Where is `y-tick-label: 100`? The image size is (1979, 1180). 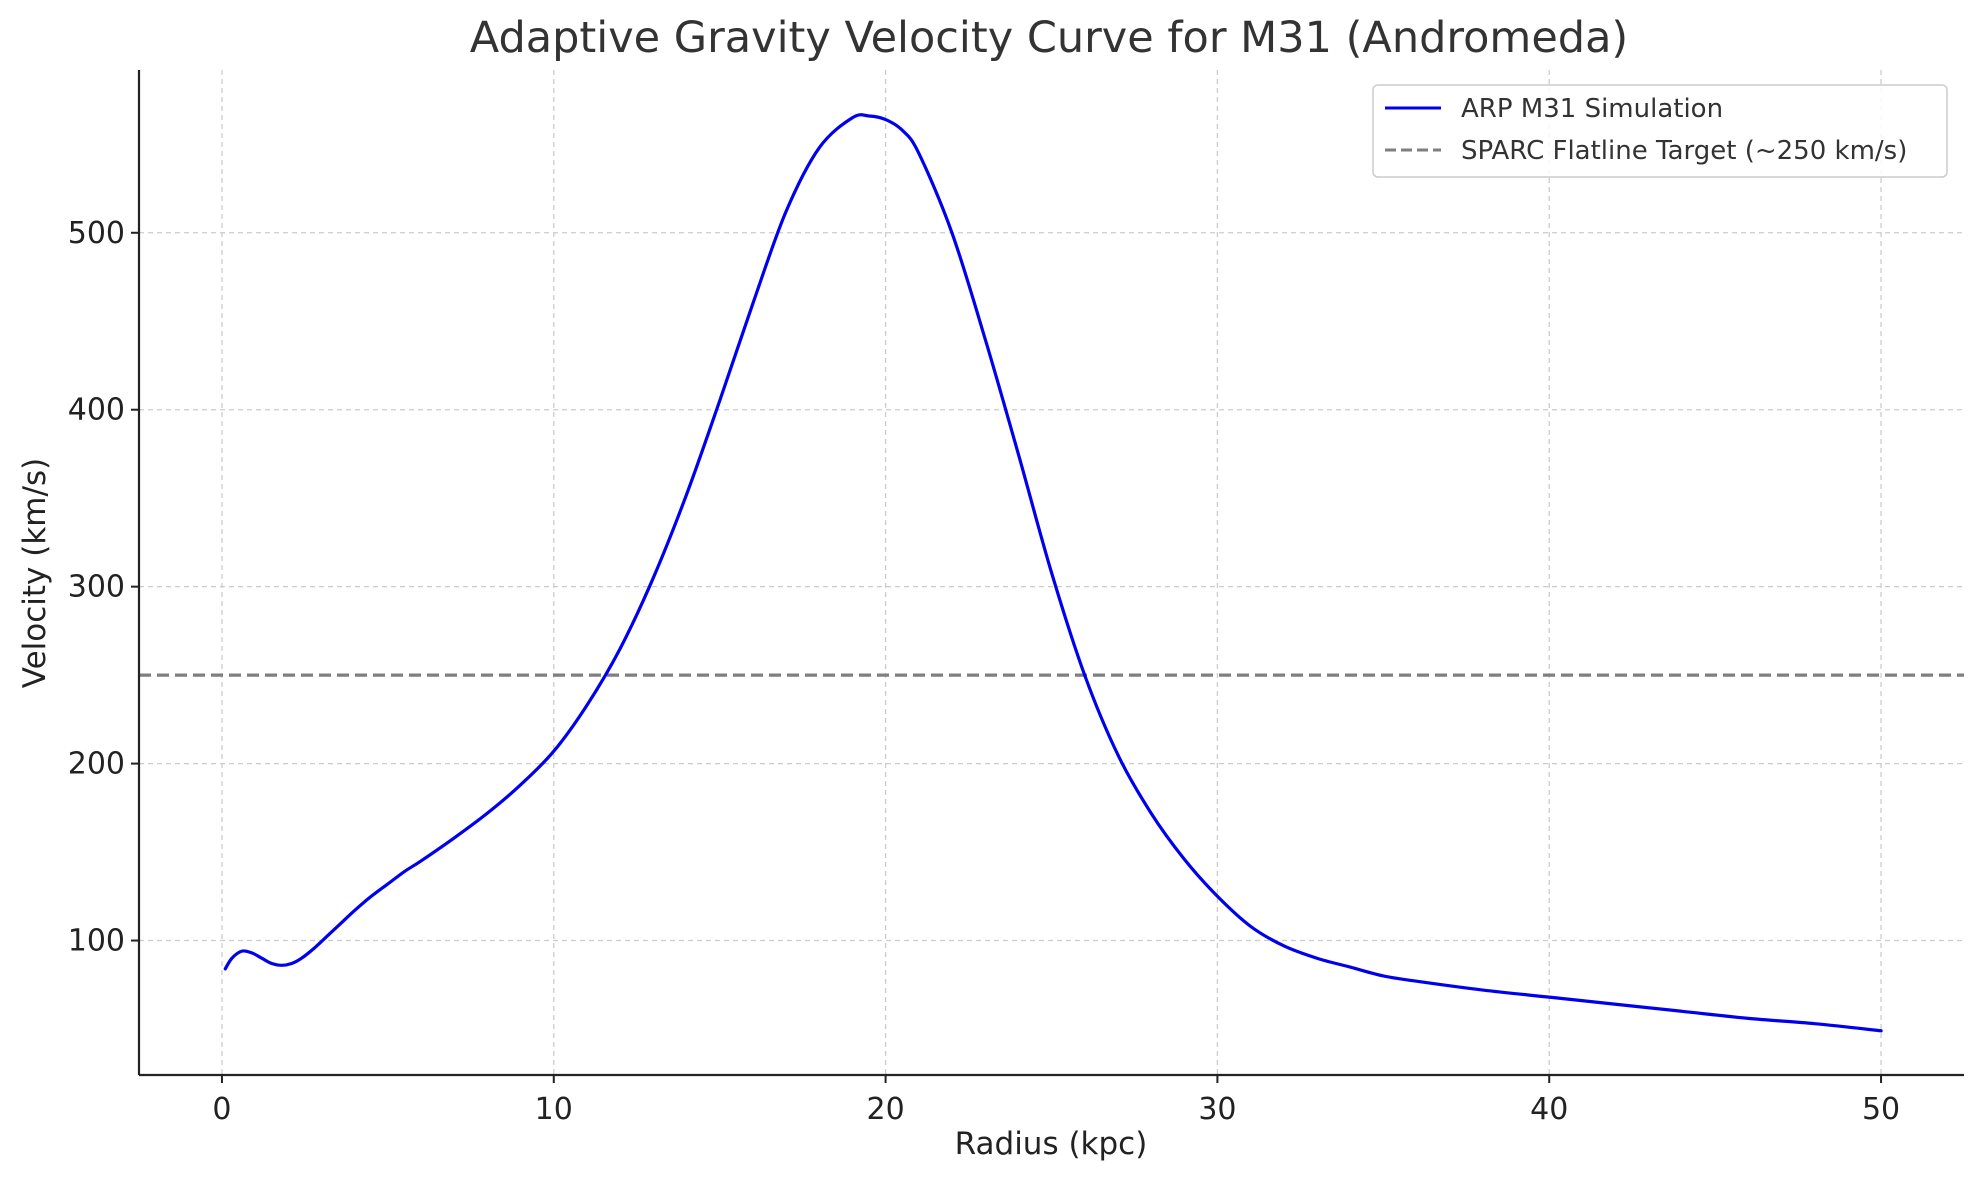
y-tick-label: 100 is located at coordinates (96, 941).